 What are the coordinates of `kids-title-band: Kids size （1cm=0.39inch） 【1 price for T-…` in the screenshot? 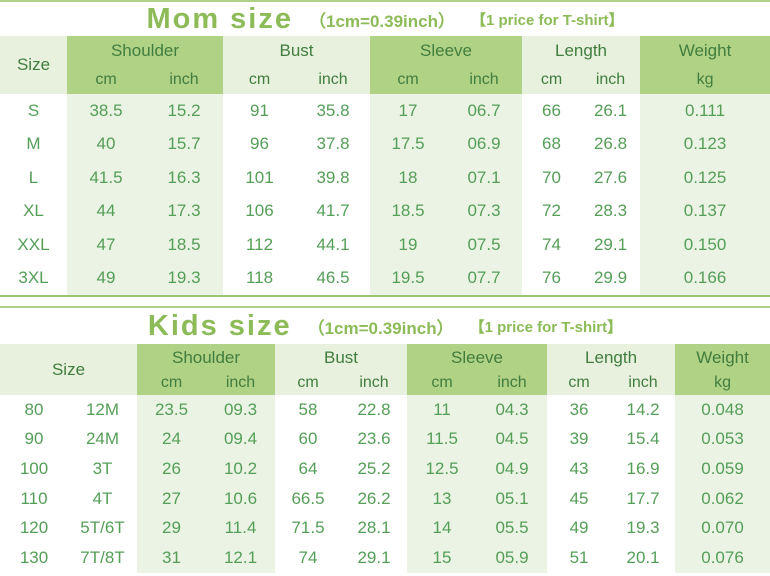 It's located at (385, 326).